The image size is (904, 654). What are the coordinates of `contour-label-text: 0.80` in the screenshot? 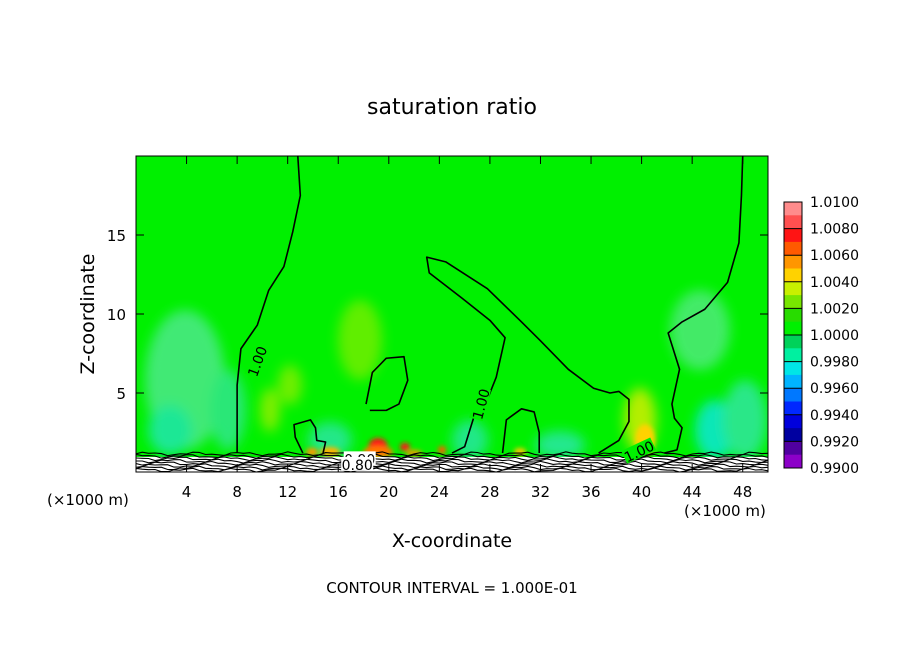 It's located at (357, 466).